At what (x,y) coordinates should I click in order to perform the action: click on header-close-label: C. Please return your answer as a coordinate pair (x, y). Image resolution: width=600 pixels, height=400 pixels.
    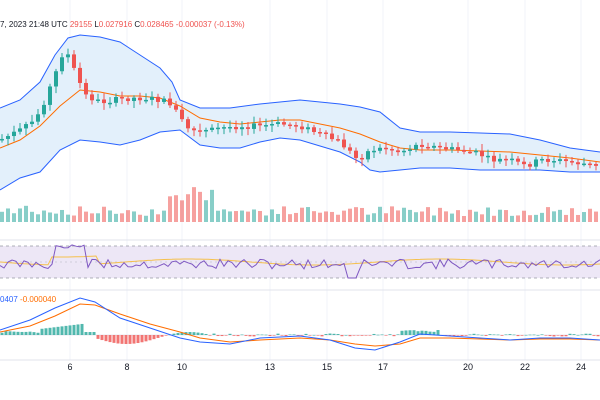
    Looking at the image, I should click on (137, 24).